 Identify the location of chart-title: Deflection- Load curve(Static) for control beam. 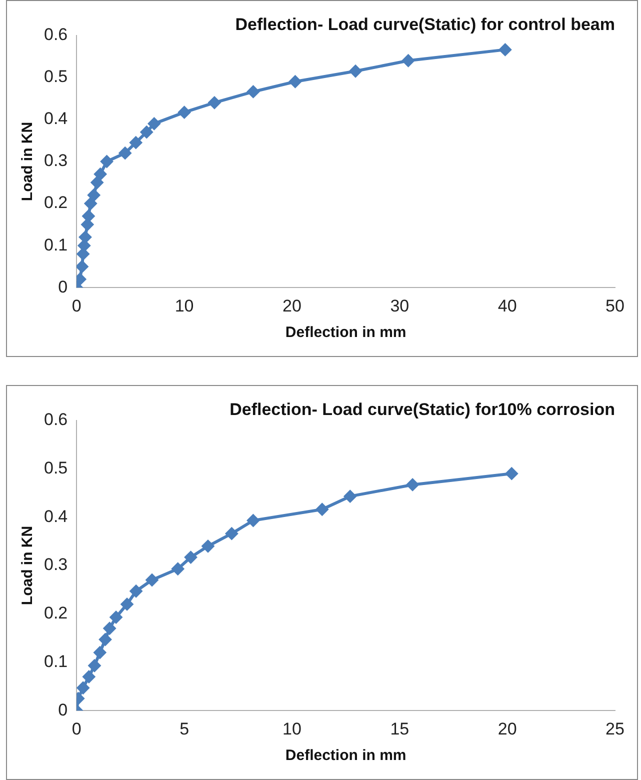
(425, 24).